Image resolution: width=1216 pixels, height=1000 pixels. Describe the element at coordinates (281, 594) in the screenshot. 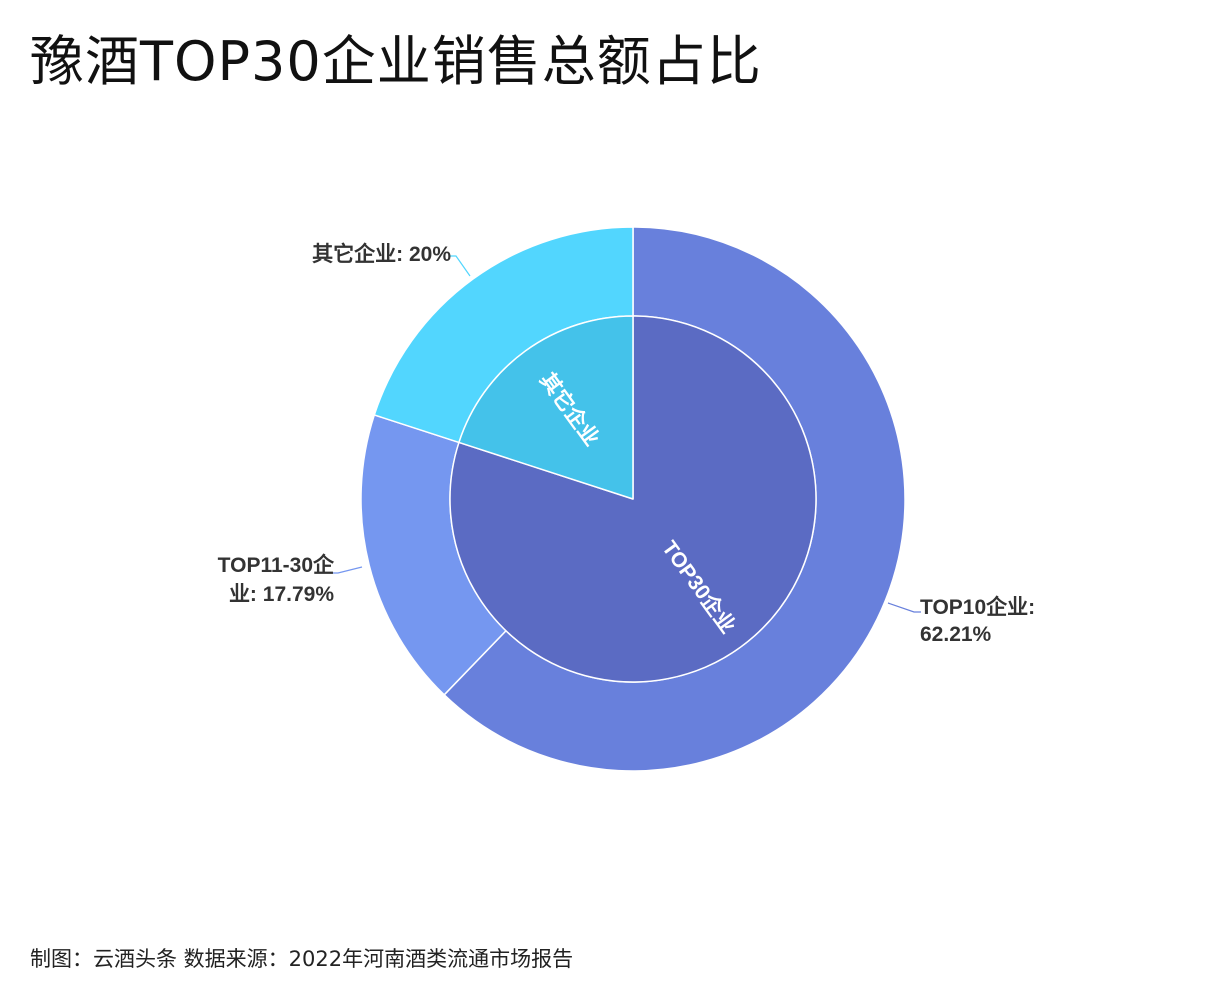

I see `top11-30-label-line2: 业: 17.79%` at that location.